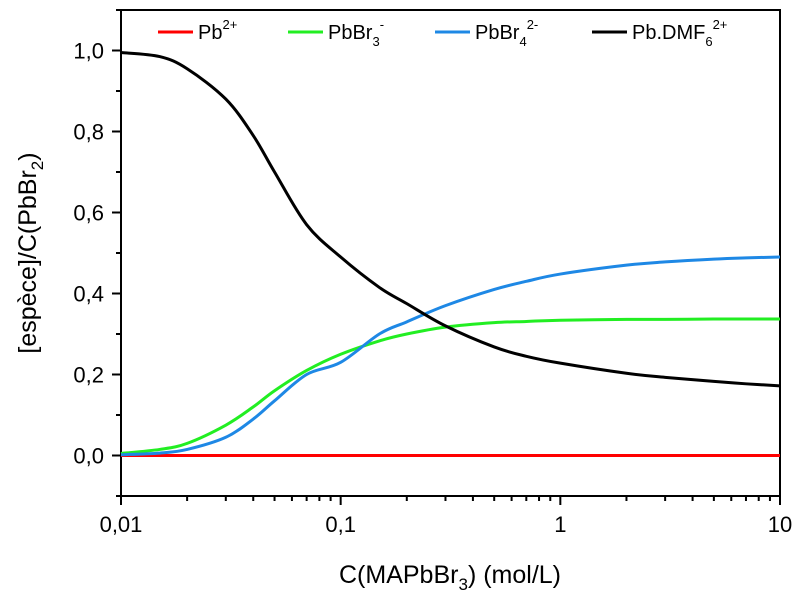  Describe the element at coordinates (340, 524) in the screenshot. I see `x-tick-label: 0,1` at that location.